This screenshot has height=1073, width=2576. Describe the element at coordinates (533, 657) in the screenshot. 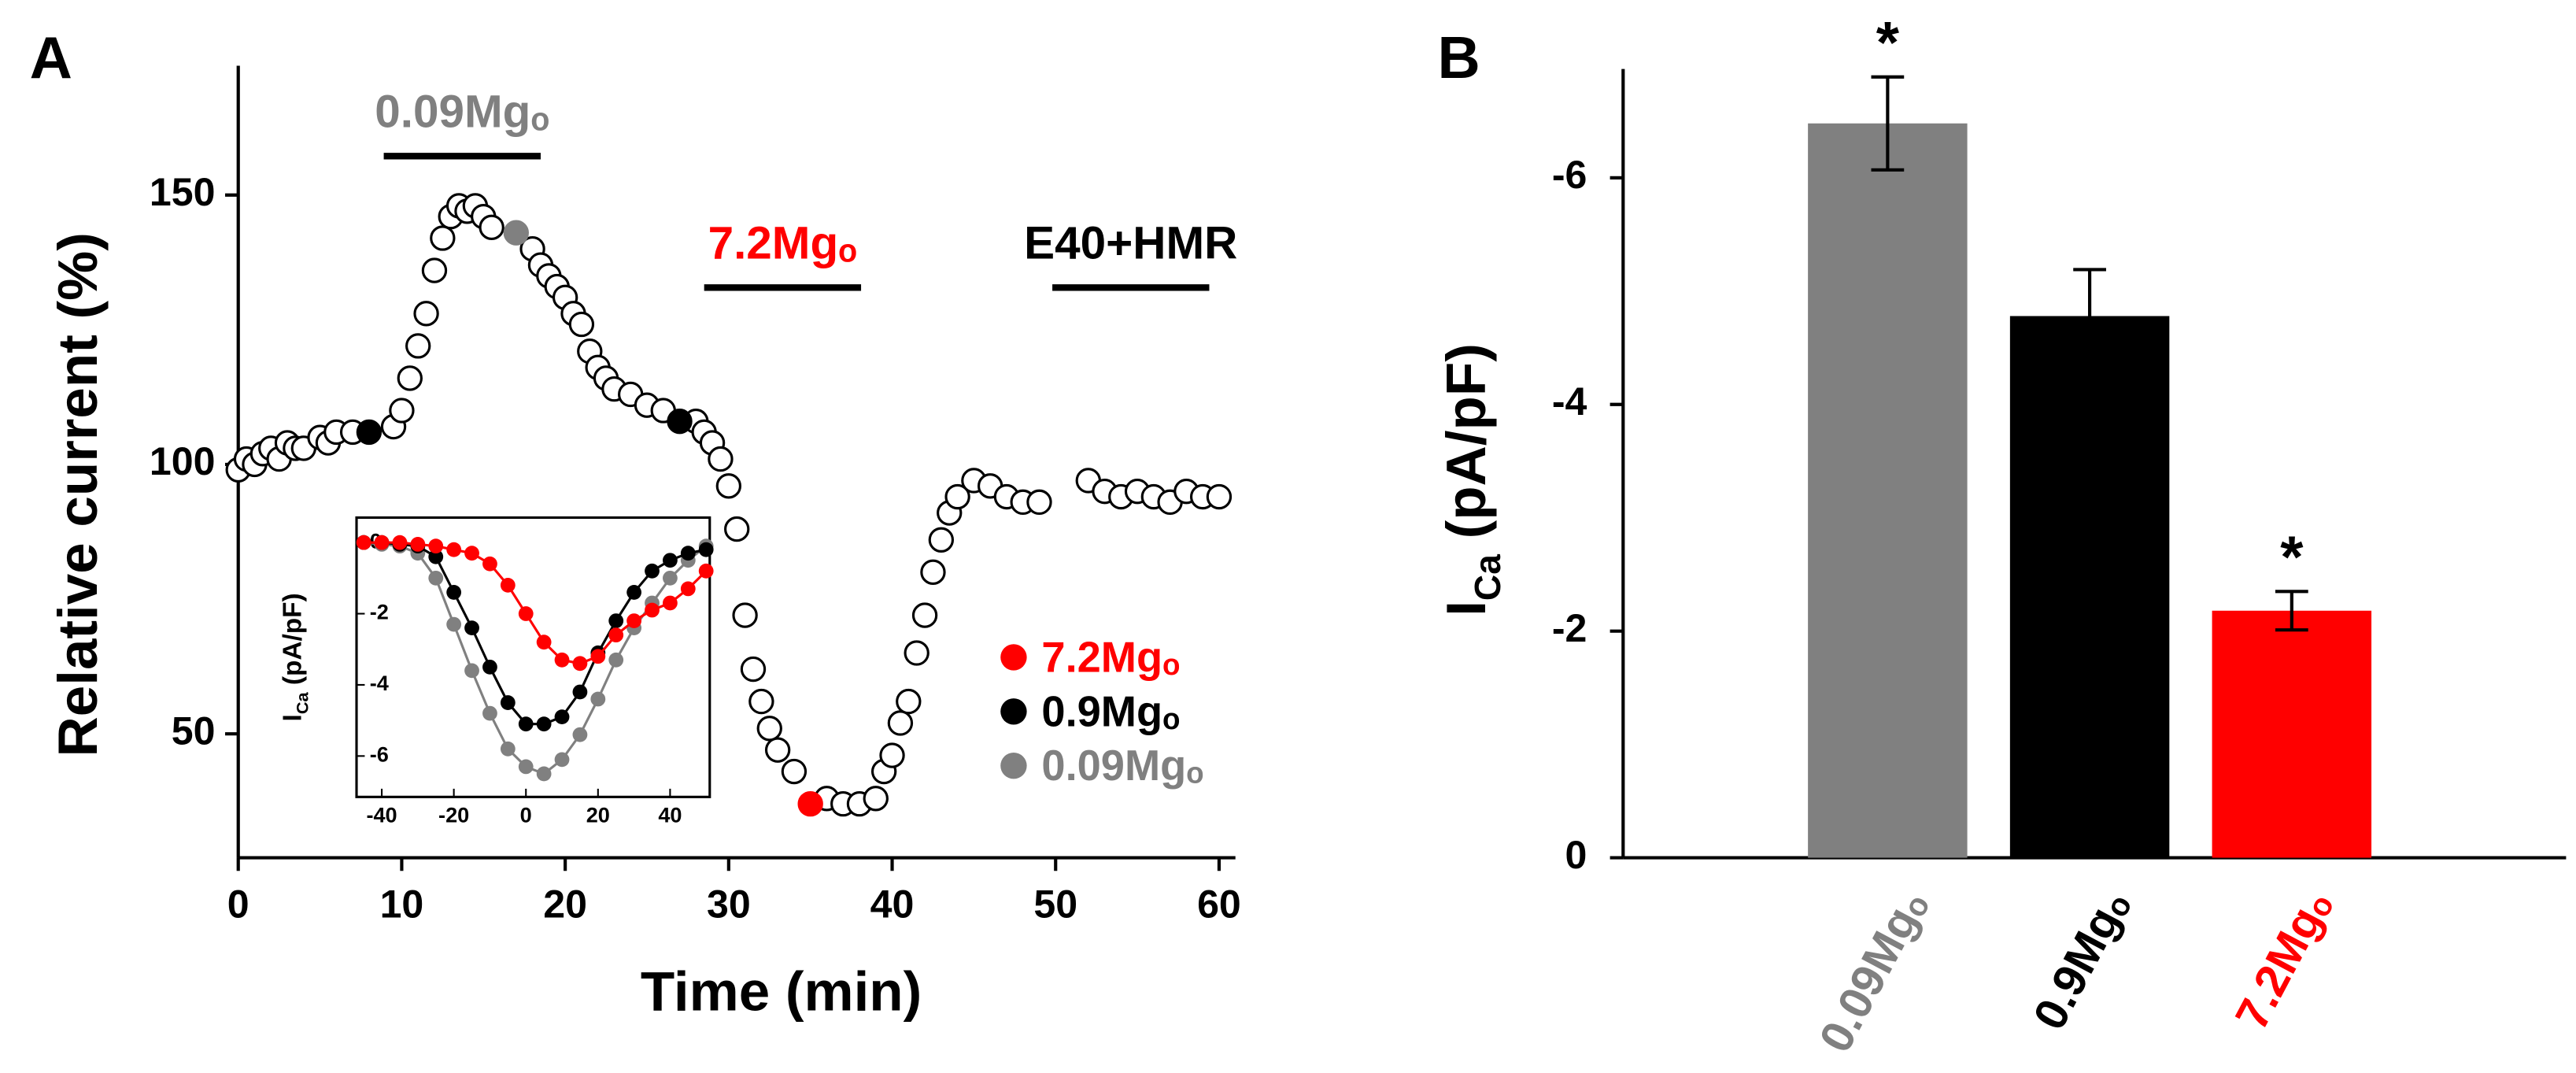

I see `inset-frame` at that location.